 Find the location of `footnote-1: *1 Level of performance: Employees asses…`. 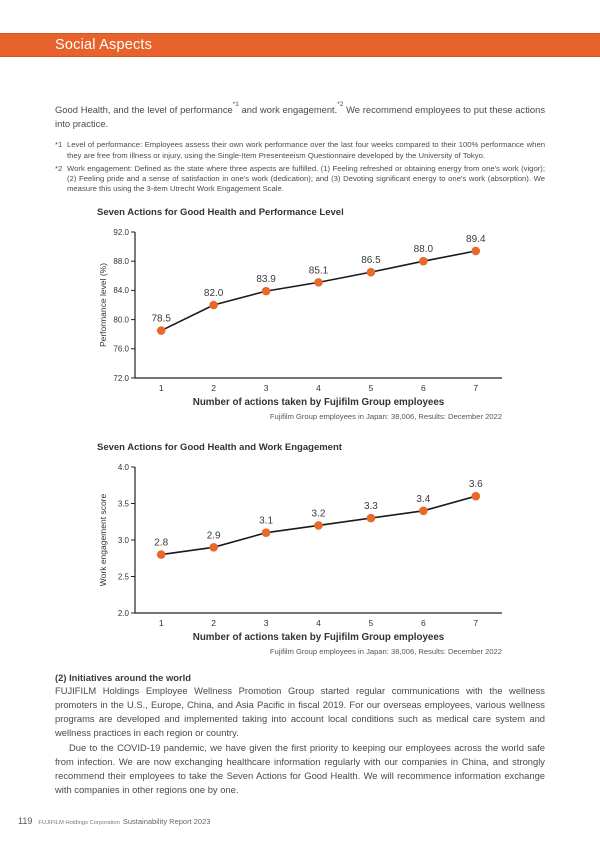

footnote-1: *1 Level of performance: Employees asses… is located at coordinates (300, 150).